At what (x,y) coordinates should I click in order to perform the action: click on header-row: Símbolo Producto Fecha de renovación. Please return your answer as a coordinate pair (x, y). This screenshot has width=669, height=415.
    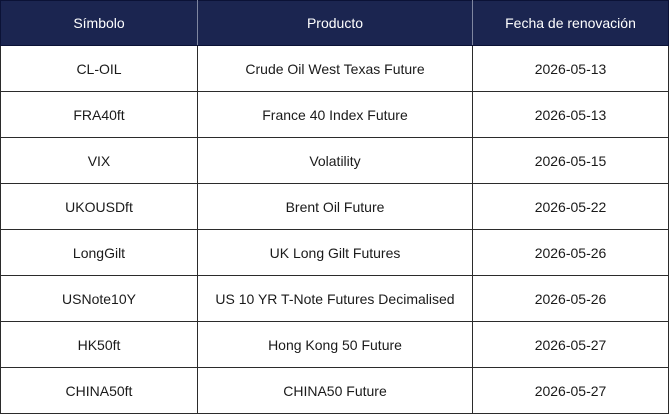
    Looking at the image, I should click on (334, 23).